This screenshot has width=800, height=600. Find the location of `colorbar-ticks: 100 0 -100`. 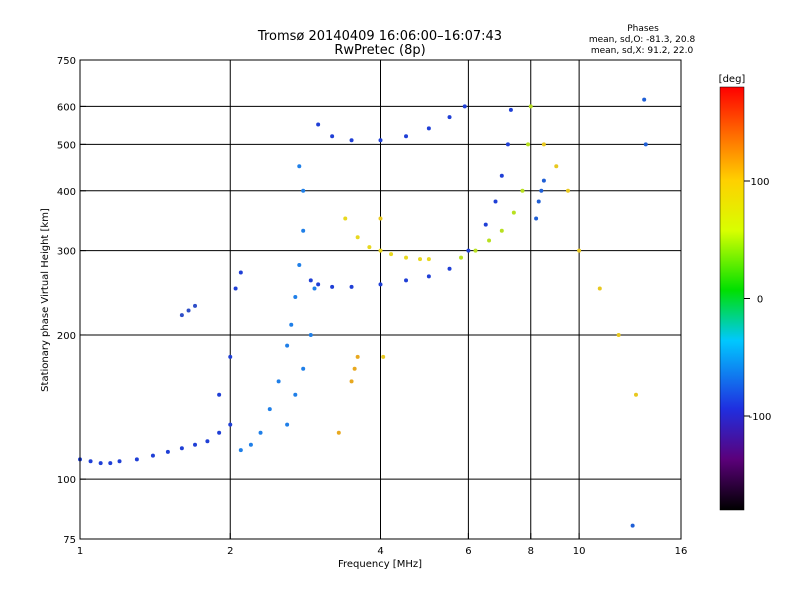

colorbar-ticks: 100 0 -100 is located at coordinates (757, 300).